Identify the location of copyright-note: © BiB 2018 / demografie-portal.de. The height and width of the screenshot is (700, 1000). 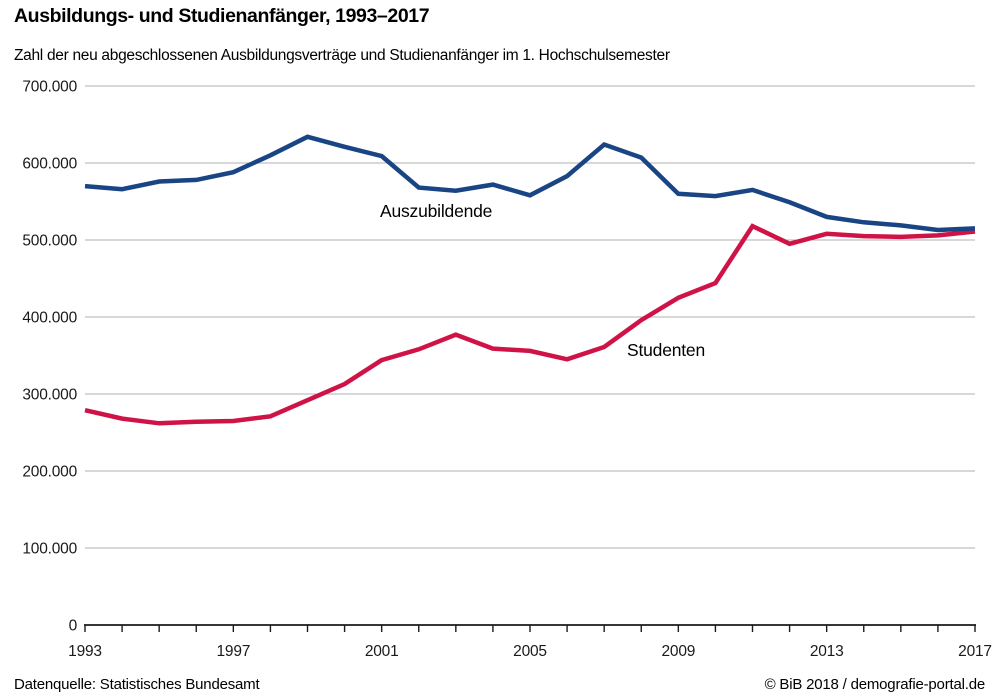
(875, 684).